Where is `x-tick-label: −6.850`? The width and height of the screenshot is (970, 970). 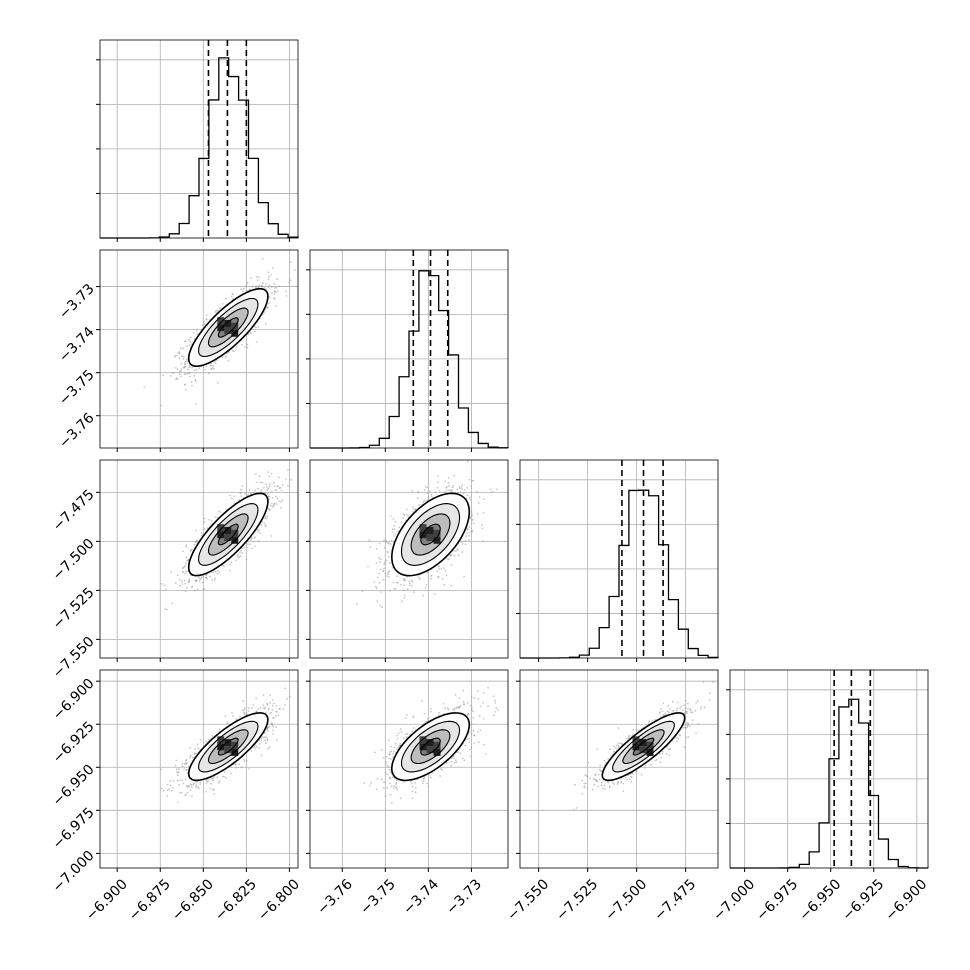 x-tick-label: −6.850 is located at coordinates (193, 900).